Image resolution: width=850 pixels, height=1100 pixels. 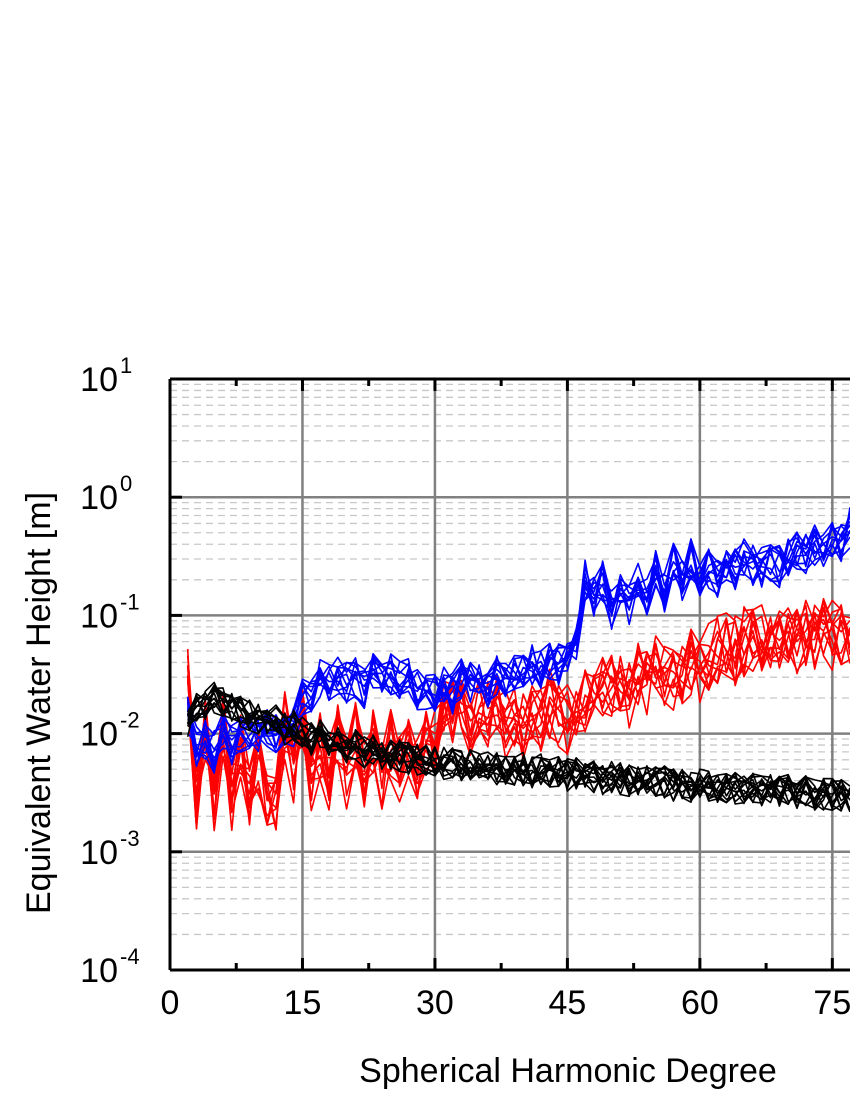 I want to click on y-tick-exponent: -1, so click(x=130, y=601).